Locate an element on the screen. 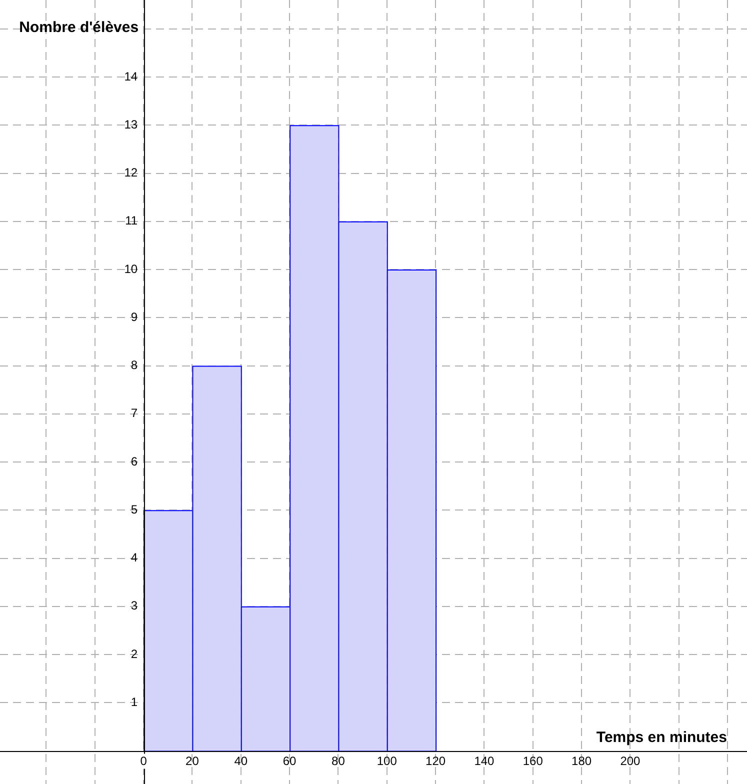 This screenshot has width=747, height=784. x-tick-label: 60 is located at coordinates (289, 761).